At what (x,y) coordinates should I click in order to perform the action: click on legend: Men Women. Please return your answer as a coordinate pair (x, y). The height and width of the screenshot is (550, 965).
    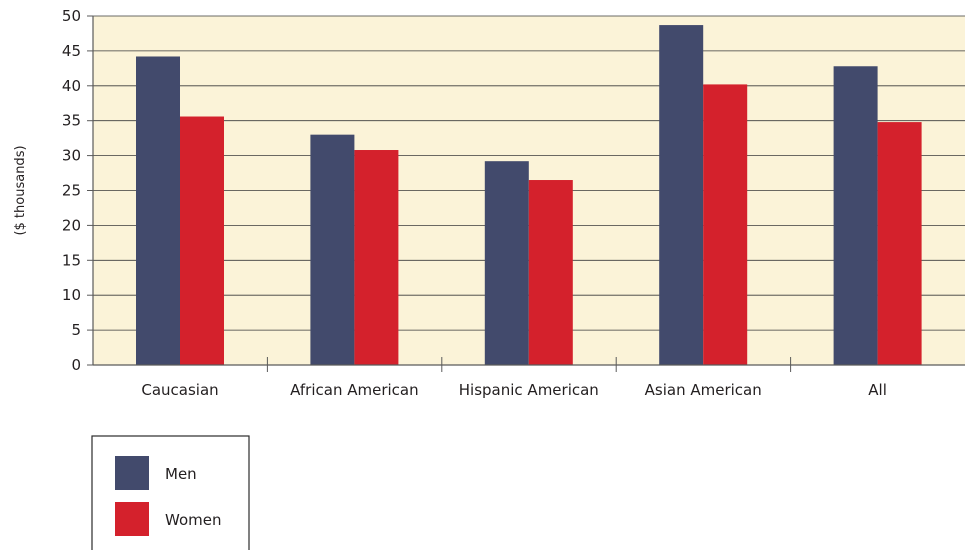
    Looking at the image, I should click on (170, 492).